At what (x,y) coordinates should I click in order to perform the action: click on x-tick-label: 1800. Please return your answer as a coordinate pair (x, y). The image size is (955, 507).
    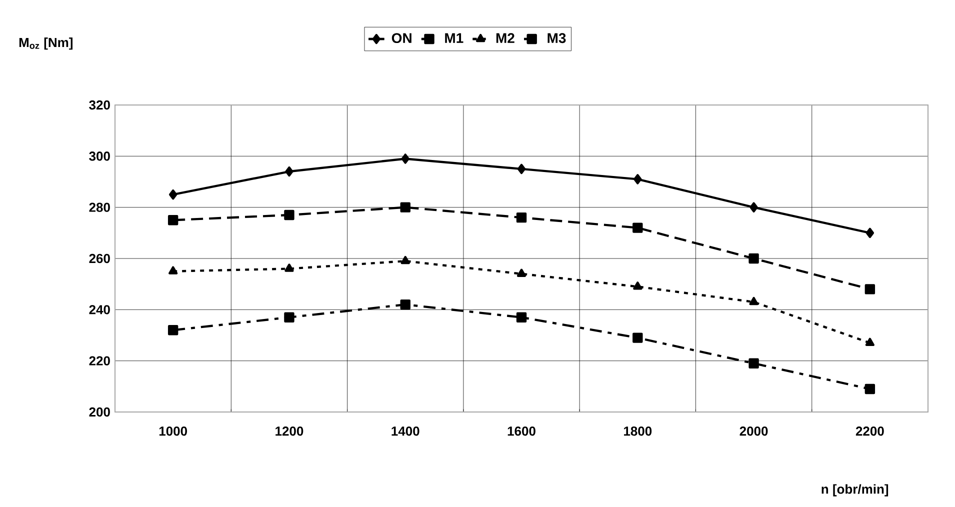
    Looking at the image, I should click on (638, 431).